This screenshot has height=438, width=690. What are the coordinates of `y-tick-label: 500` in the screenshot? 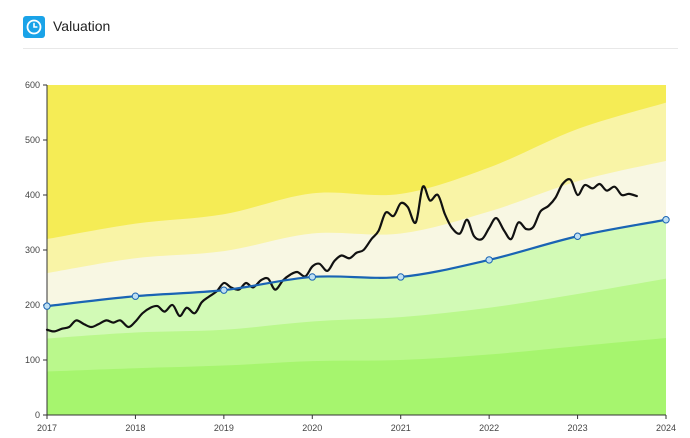 It's located at (32, 140).